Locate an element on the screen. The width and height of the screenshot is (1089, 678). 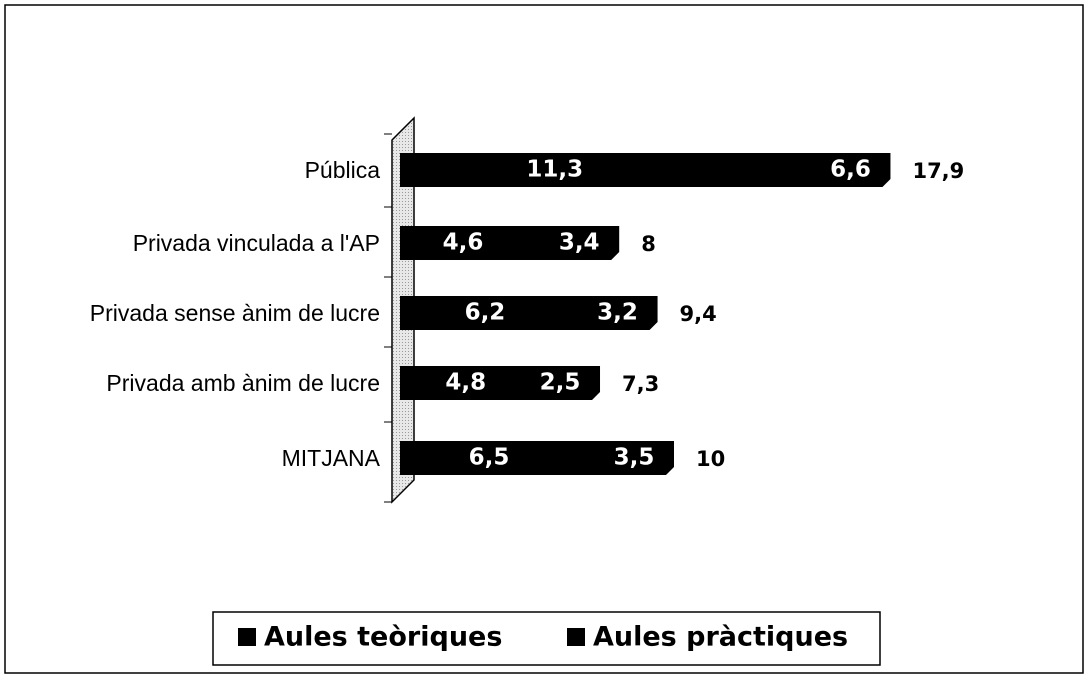
total-label: 17,9 is located at coordinates (938, 171).